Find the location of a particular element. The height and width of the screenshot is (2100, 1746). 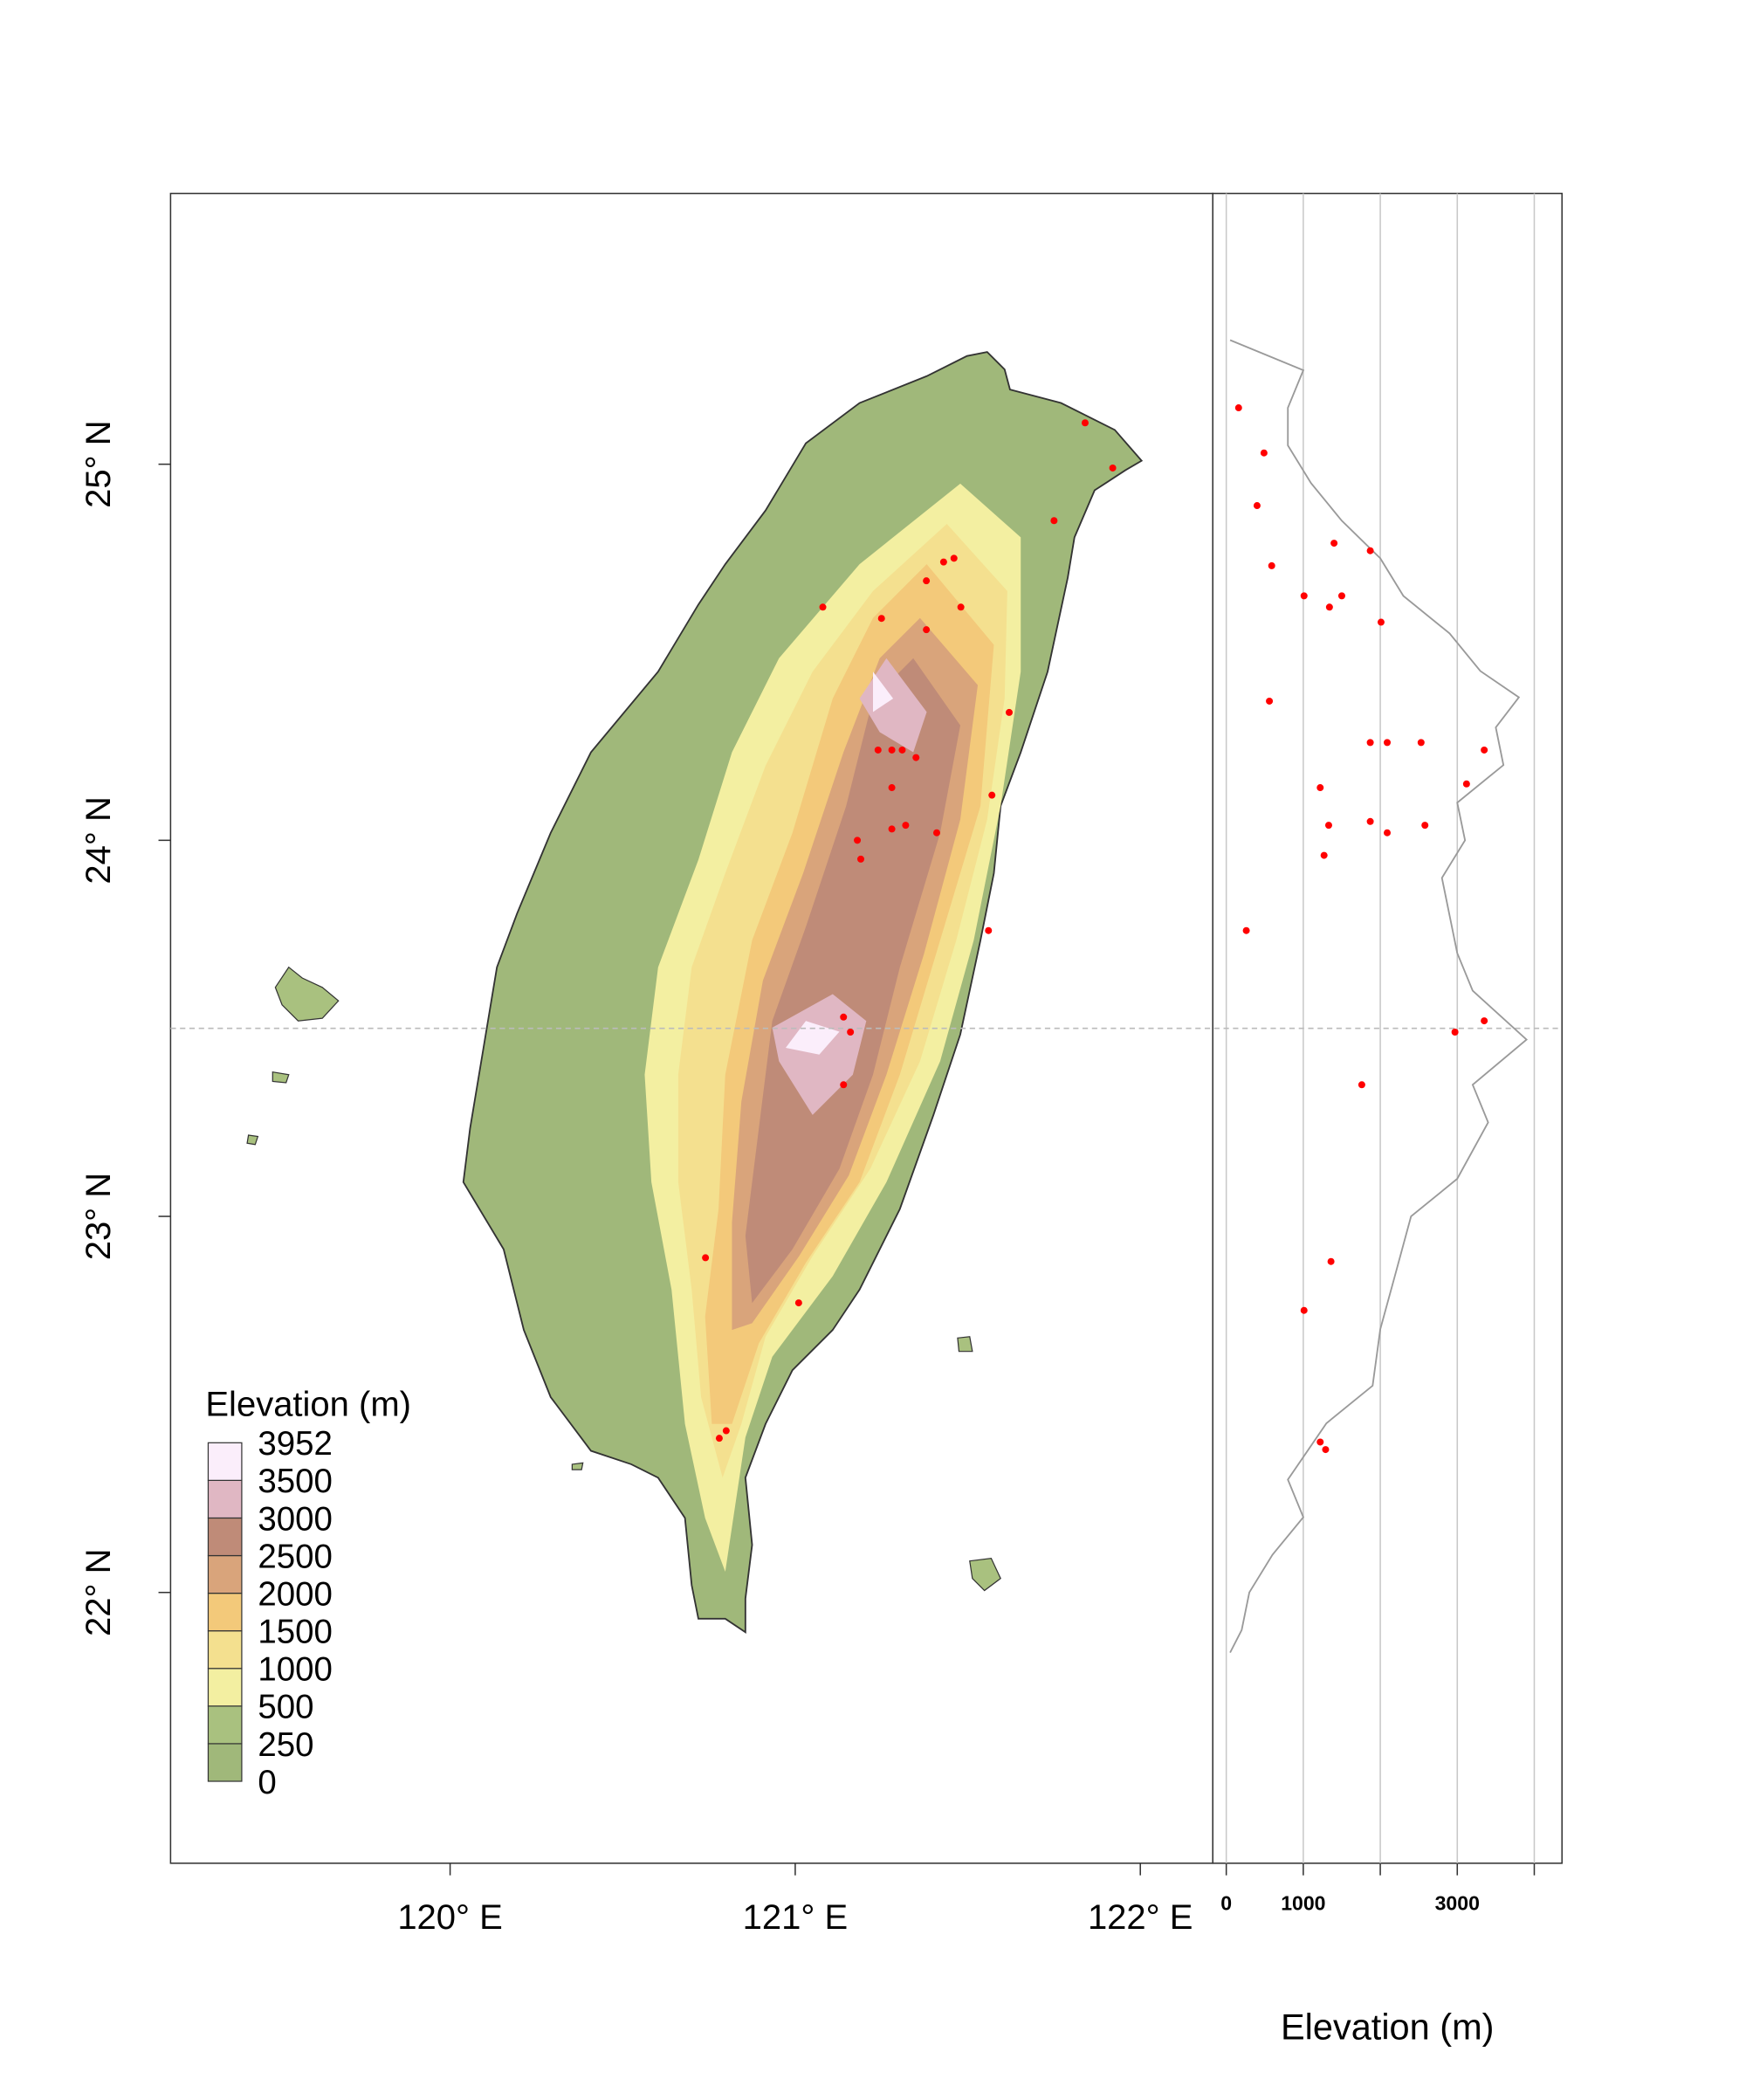

orchid-island is located at coordinates (985, 1574).